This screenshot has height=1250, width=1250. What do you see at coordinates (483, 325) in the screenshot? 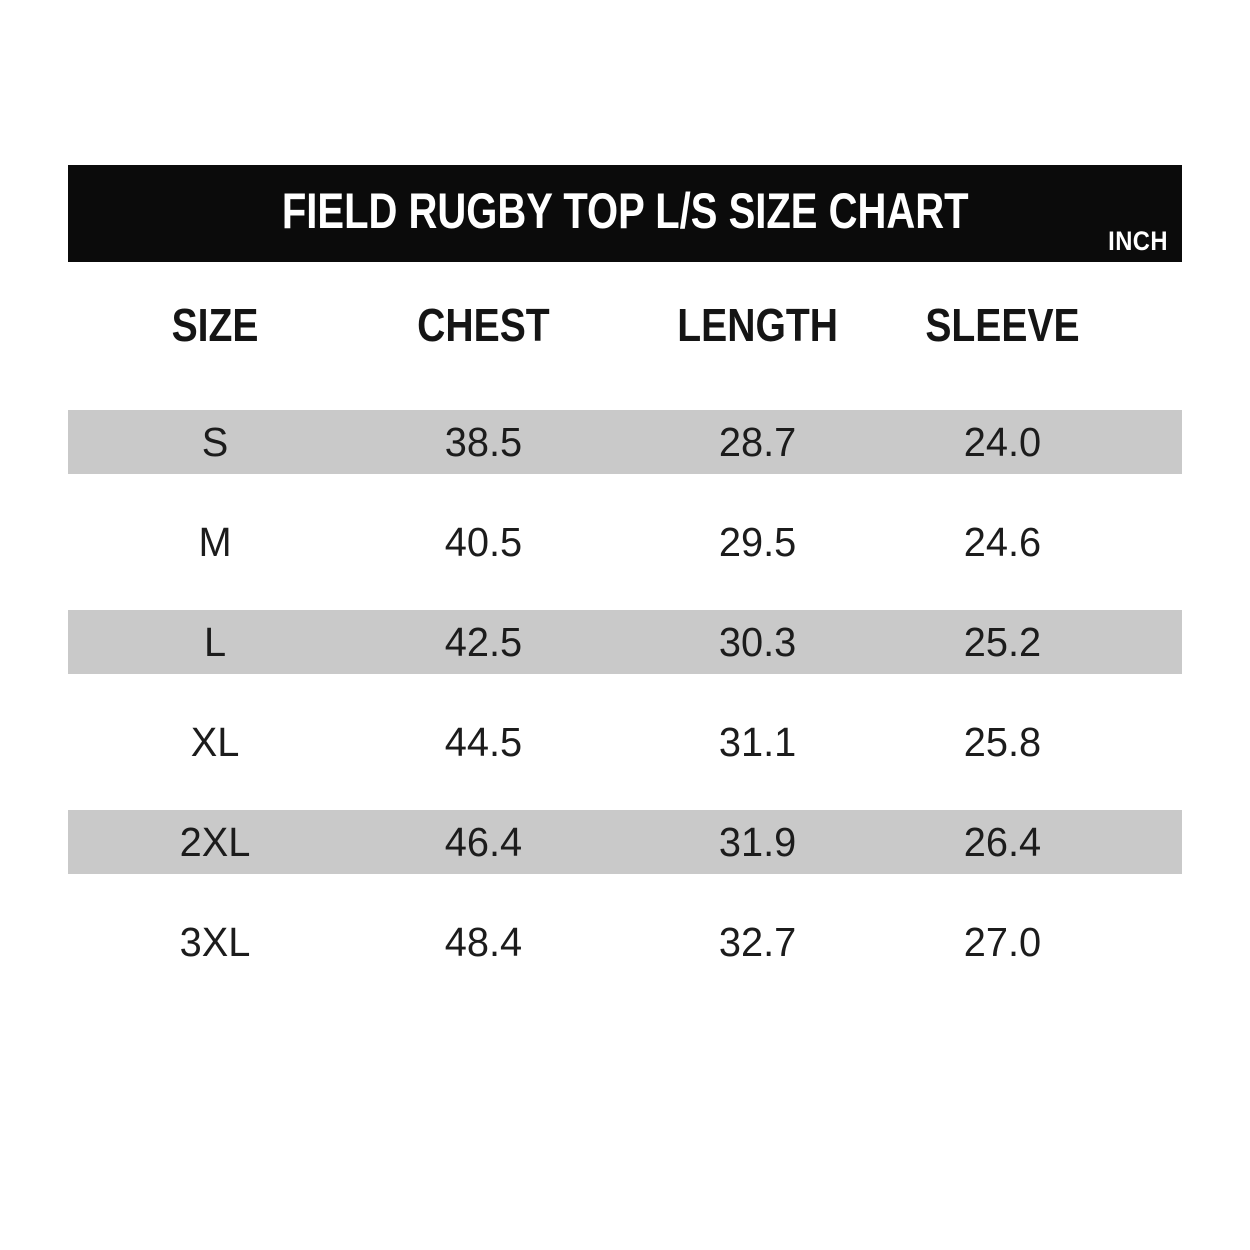
I see `column-header-chest: CHEST` at bounding box center [483, 325].